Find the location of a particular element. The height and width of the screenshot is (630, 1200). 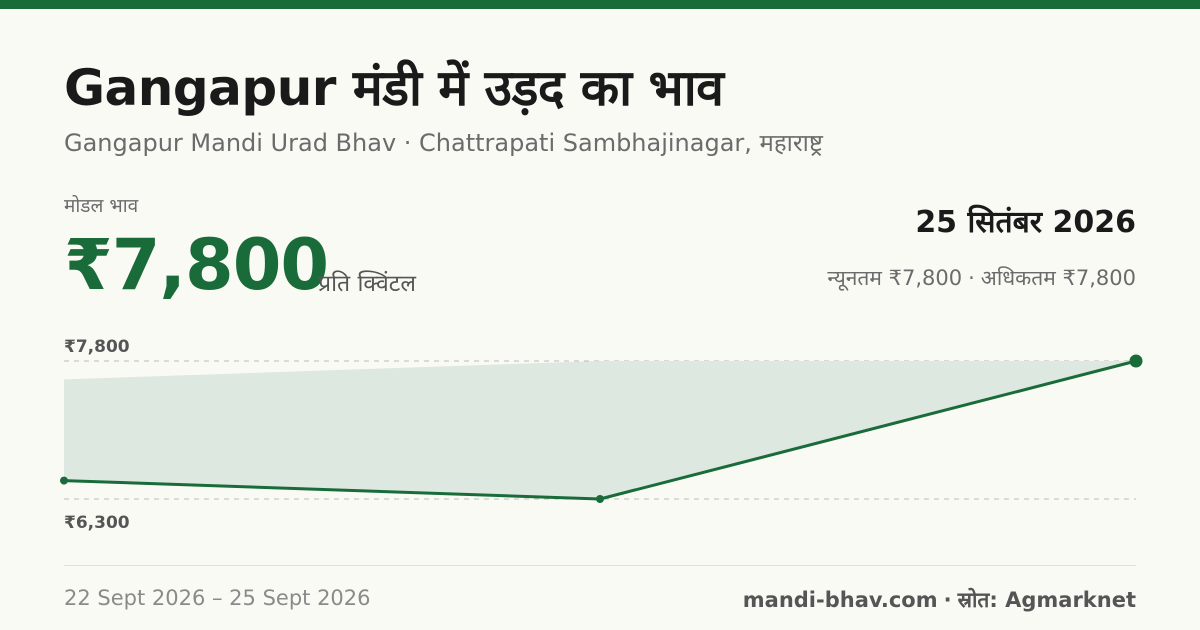

max-price: अधिकतम ₹7,800 is located at coordinates (1058, 278).